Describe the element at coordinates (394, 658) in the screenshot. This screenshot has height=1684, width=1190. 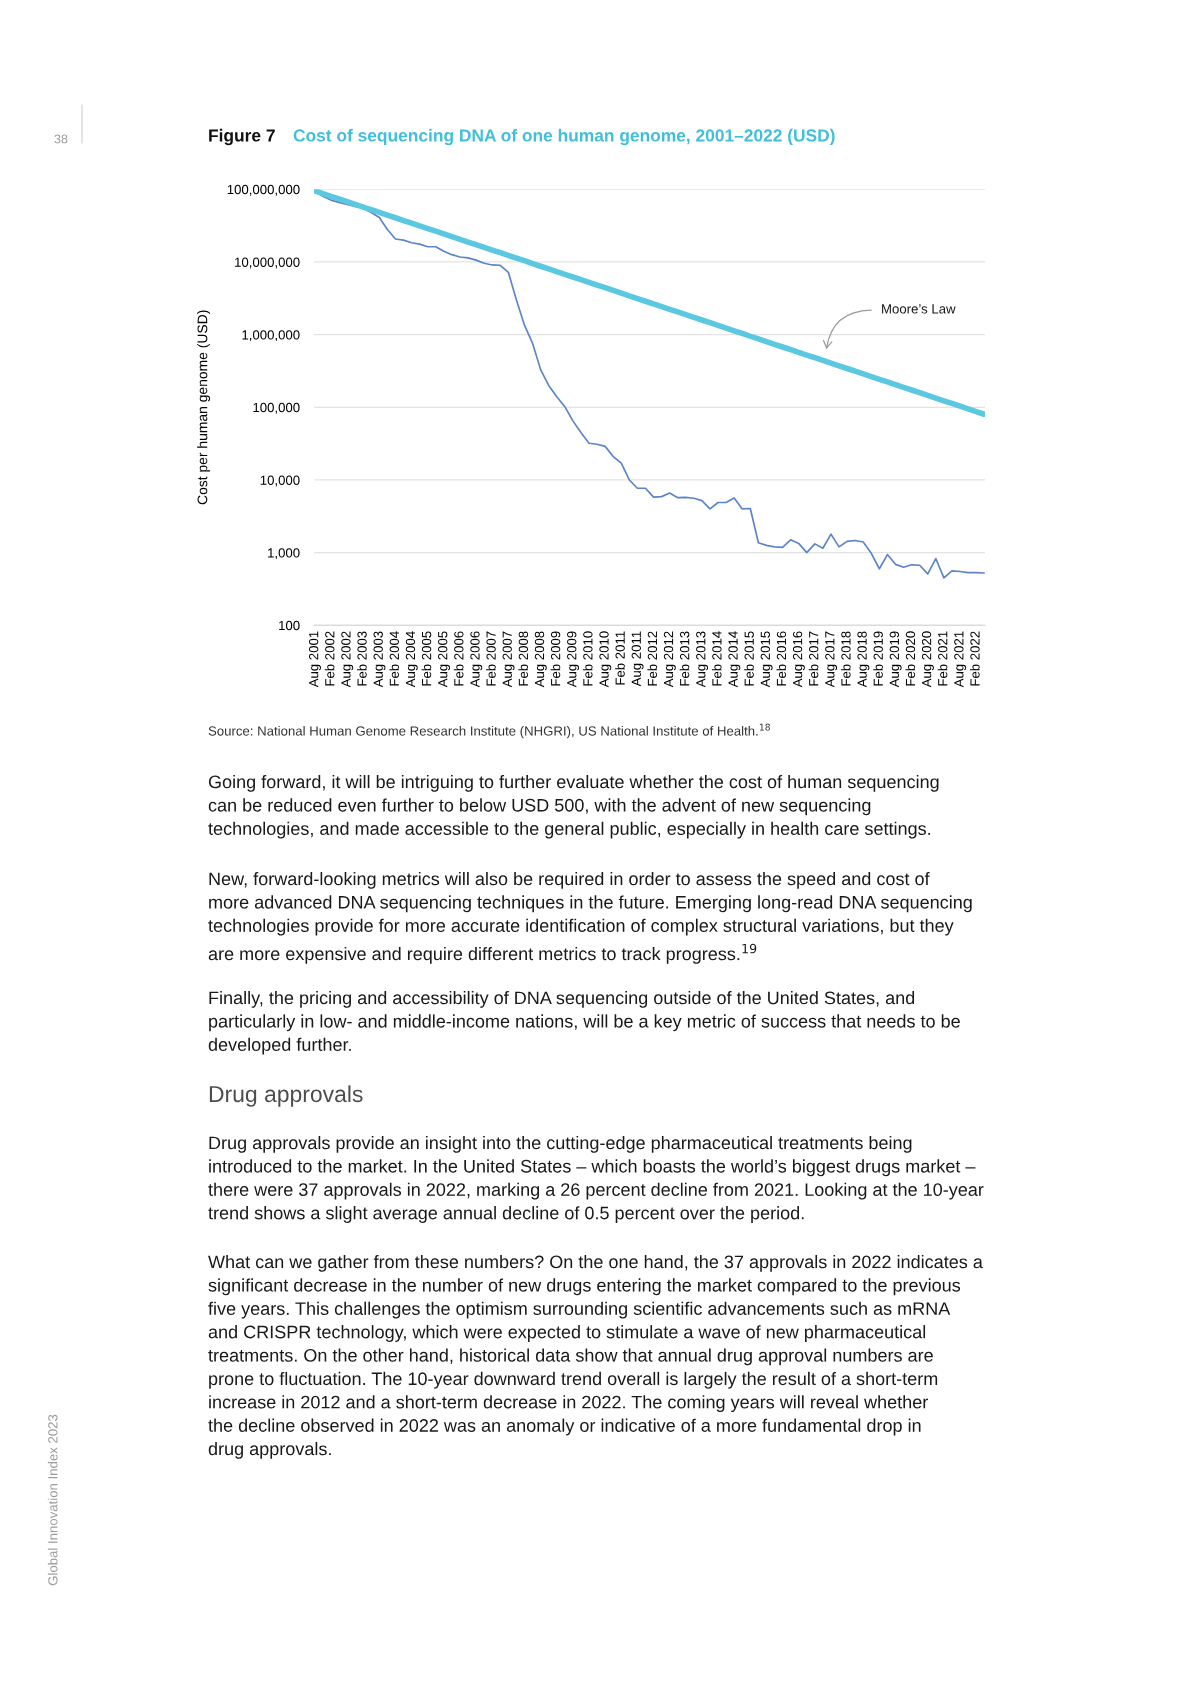
I see `x-tick-label: Feb 2004` at that location.